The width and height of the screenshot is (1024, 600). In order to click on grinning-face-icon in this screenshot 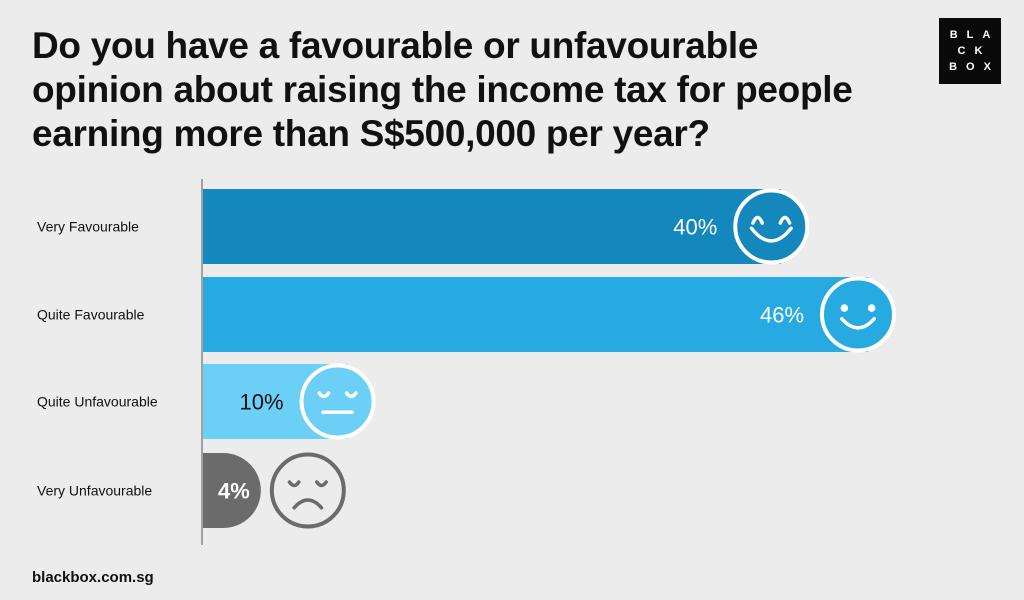, I will do `click(771, 226)`.